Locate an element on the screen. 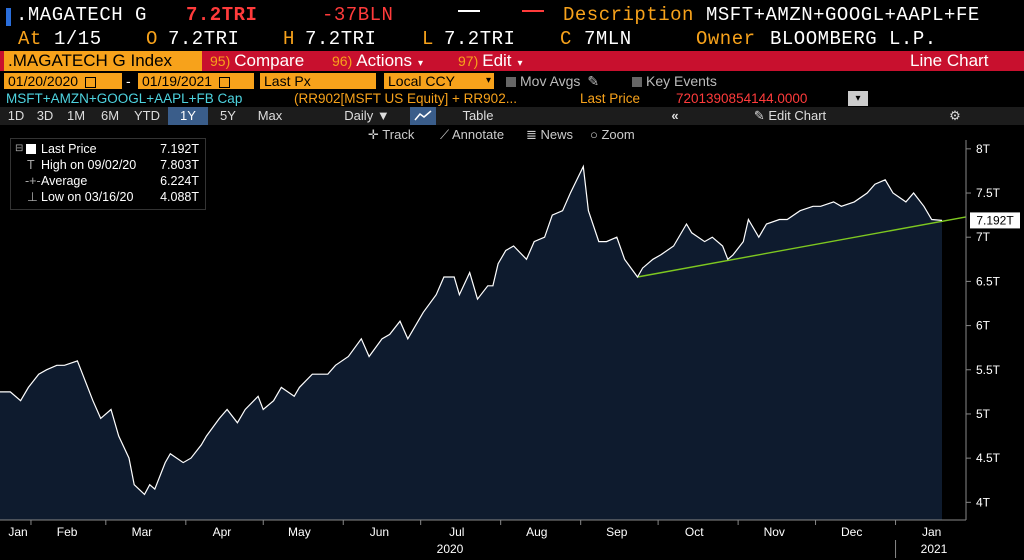  security-dropdown-button: ▾ is located at coordinates (858, 98).